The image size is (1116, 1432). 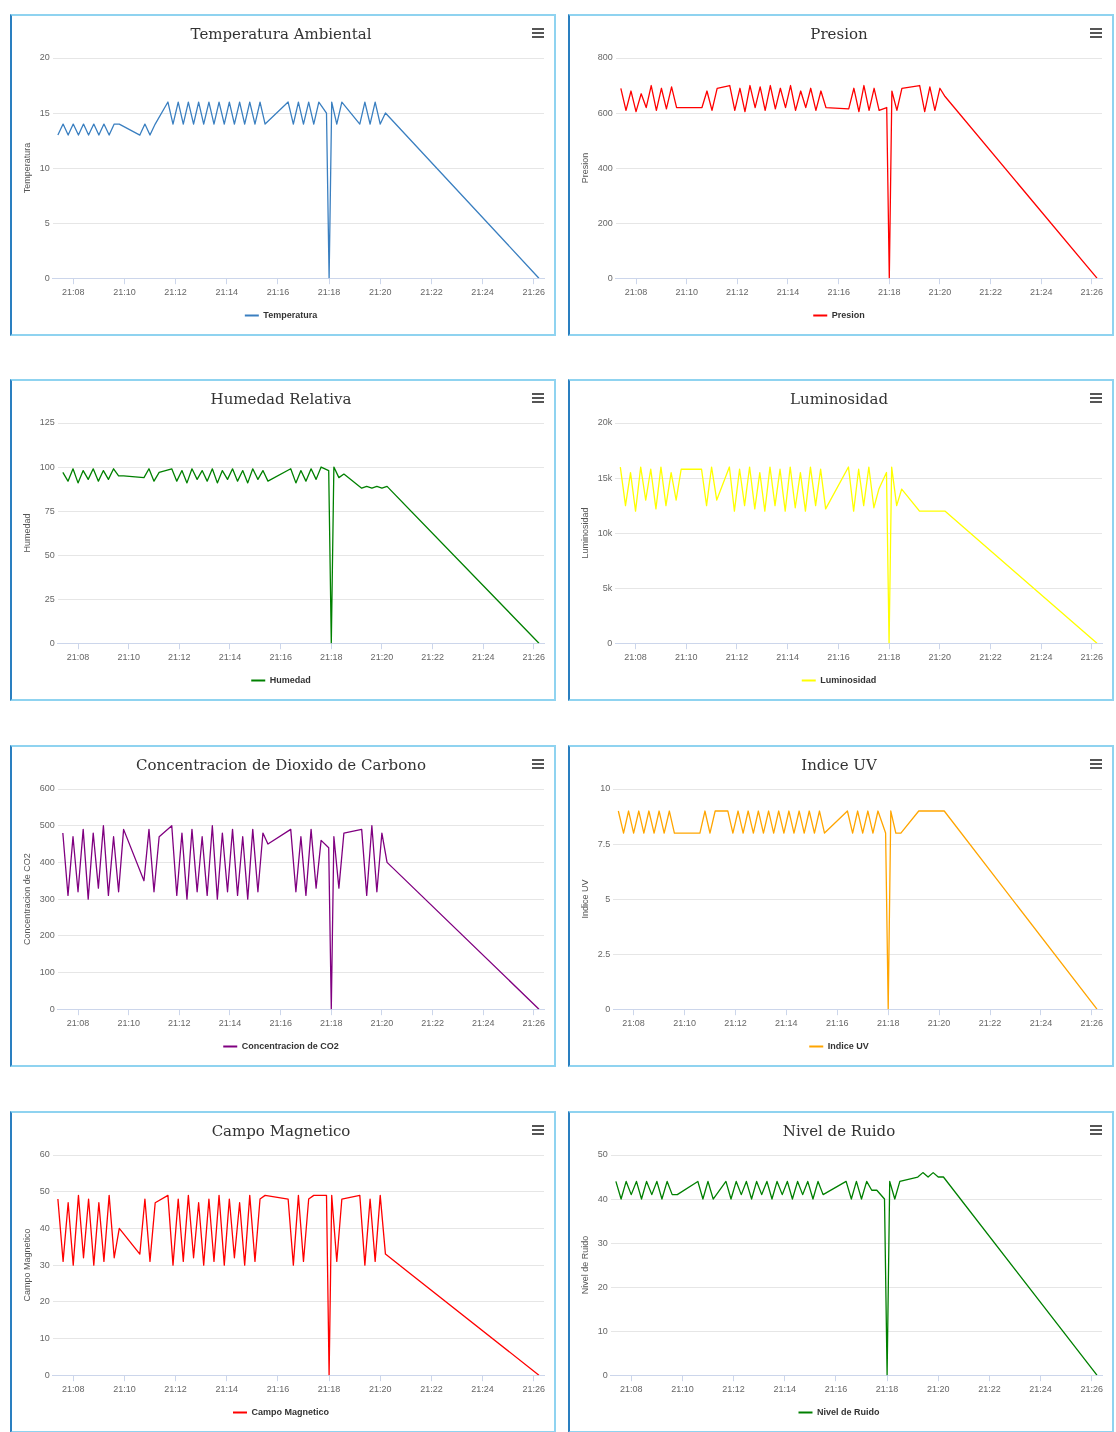 What do you see at coordinates (605, 532) in the screenshot?
I see `y-tick-label: 10k` at bounding box center [605, 532].